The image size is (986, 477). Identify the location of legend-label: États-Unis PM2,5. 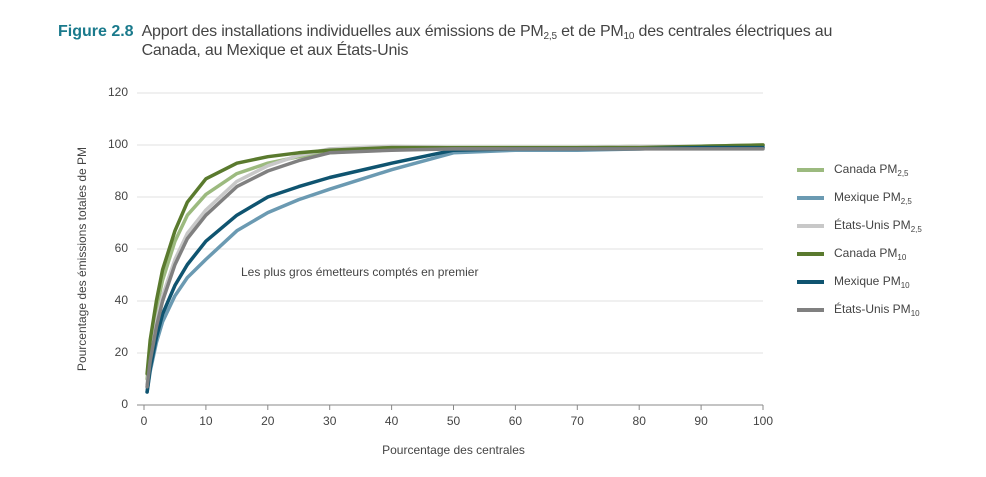
(878, 225).